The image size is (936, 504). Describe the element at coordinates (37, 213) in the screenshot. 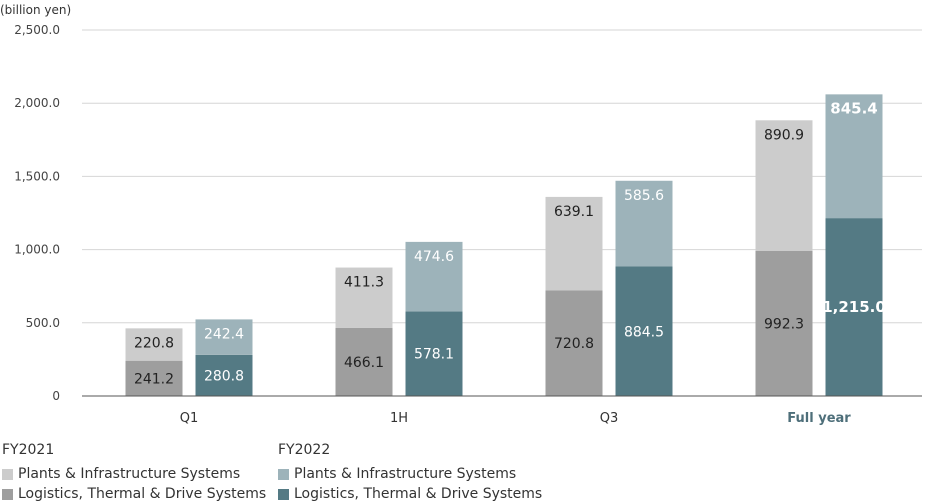

I see `y-axis: 0 500.0 1,000.0 1,500.0 2,000.0 2,500.0` at that location.